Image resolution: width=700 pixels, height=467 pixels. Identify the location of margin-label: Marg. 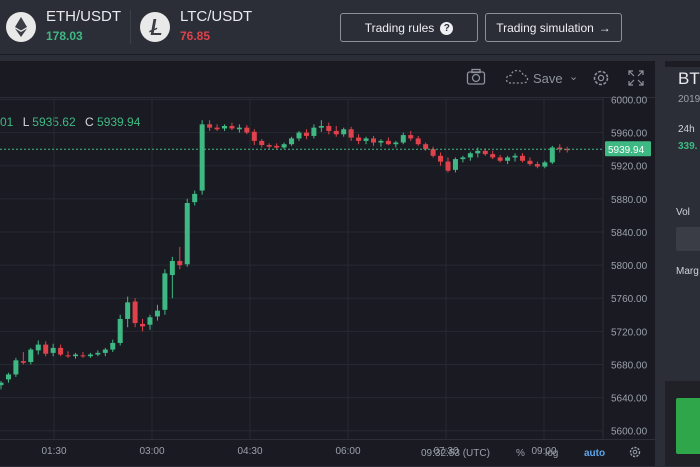
(687, 271).